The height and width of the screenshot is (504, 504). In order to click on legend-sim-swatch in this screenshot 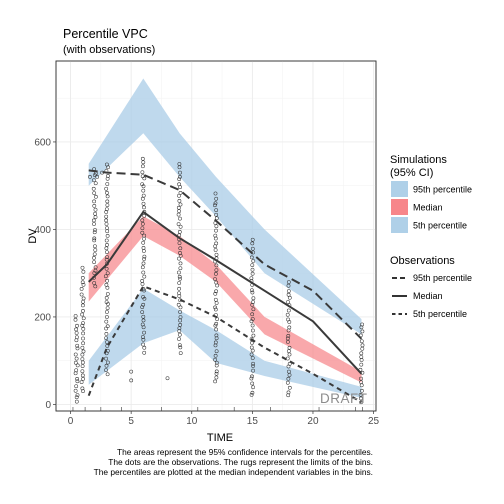, I will do `click(399, 189)`.